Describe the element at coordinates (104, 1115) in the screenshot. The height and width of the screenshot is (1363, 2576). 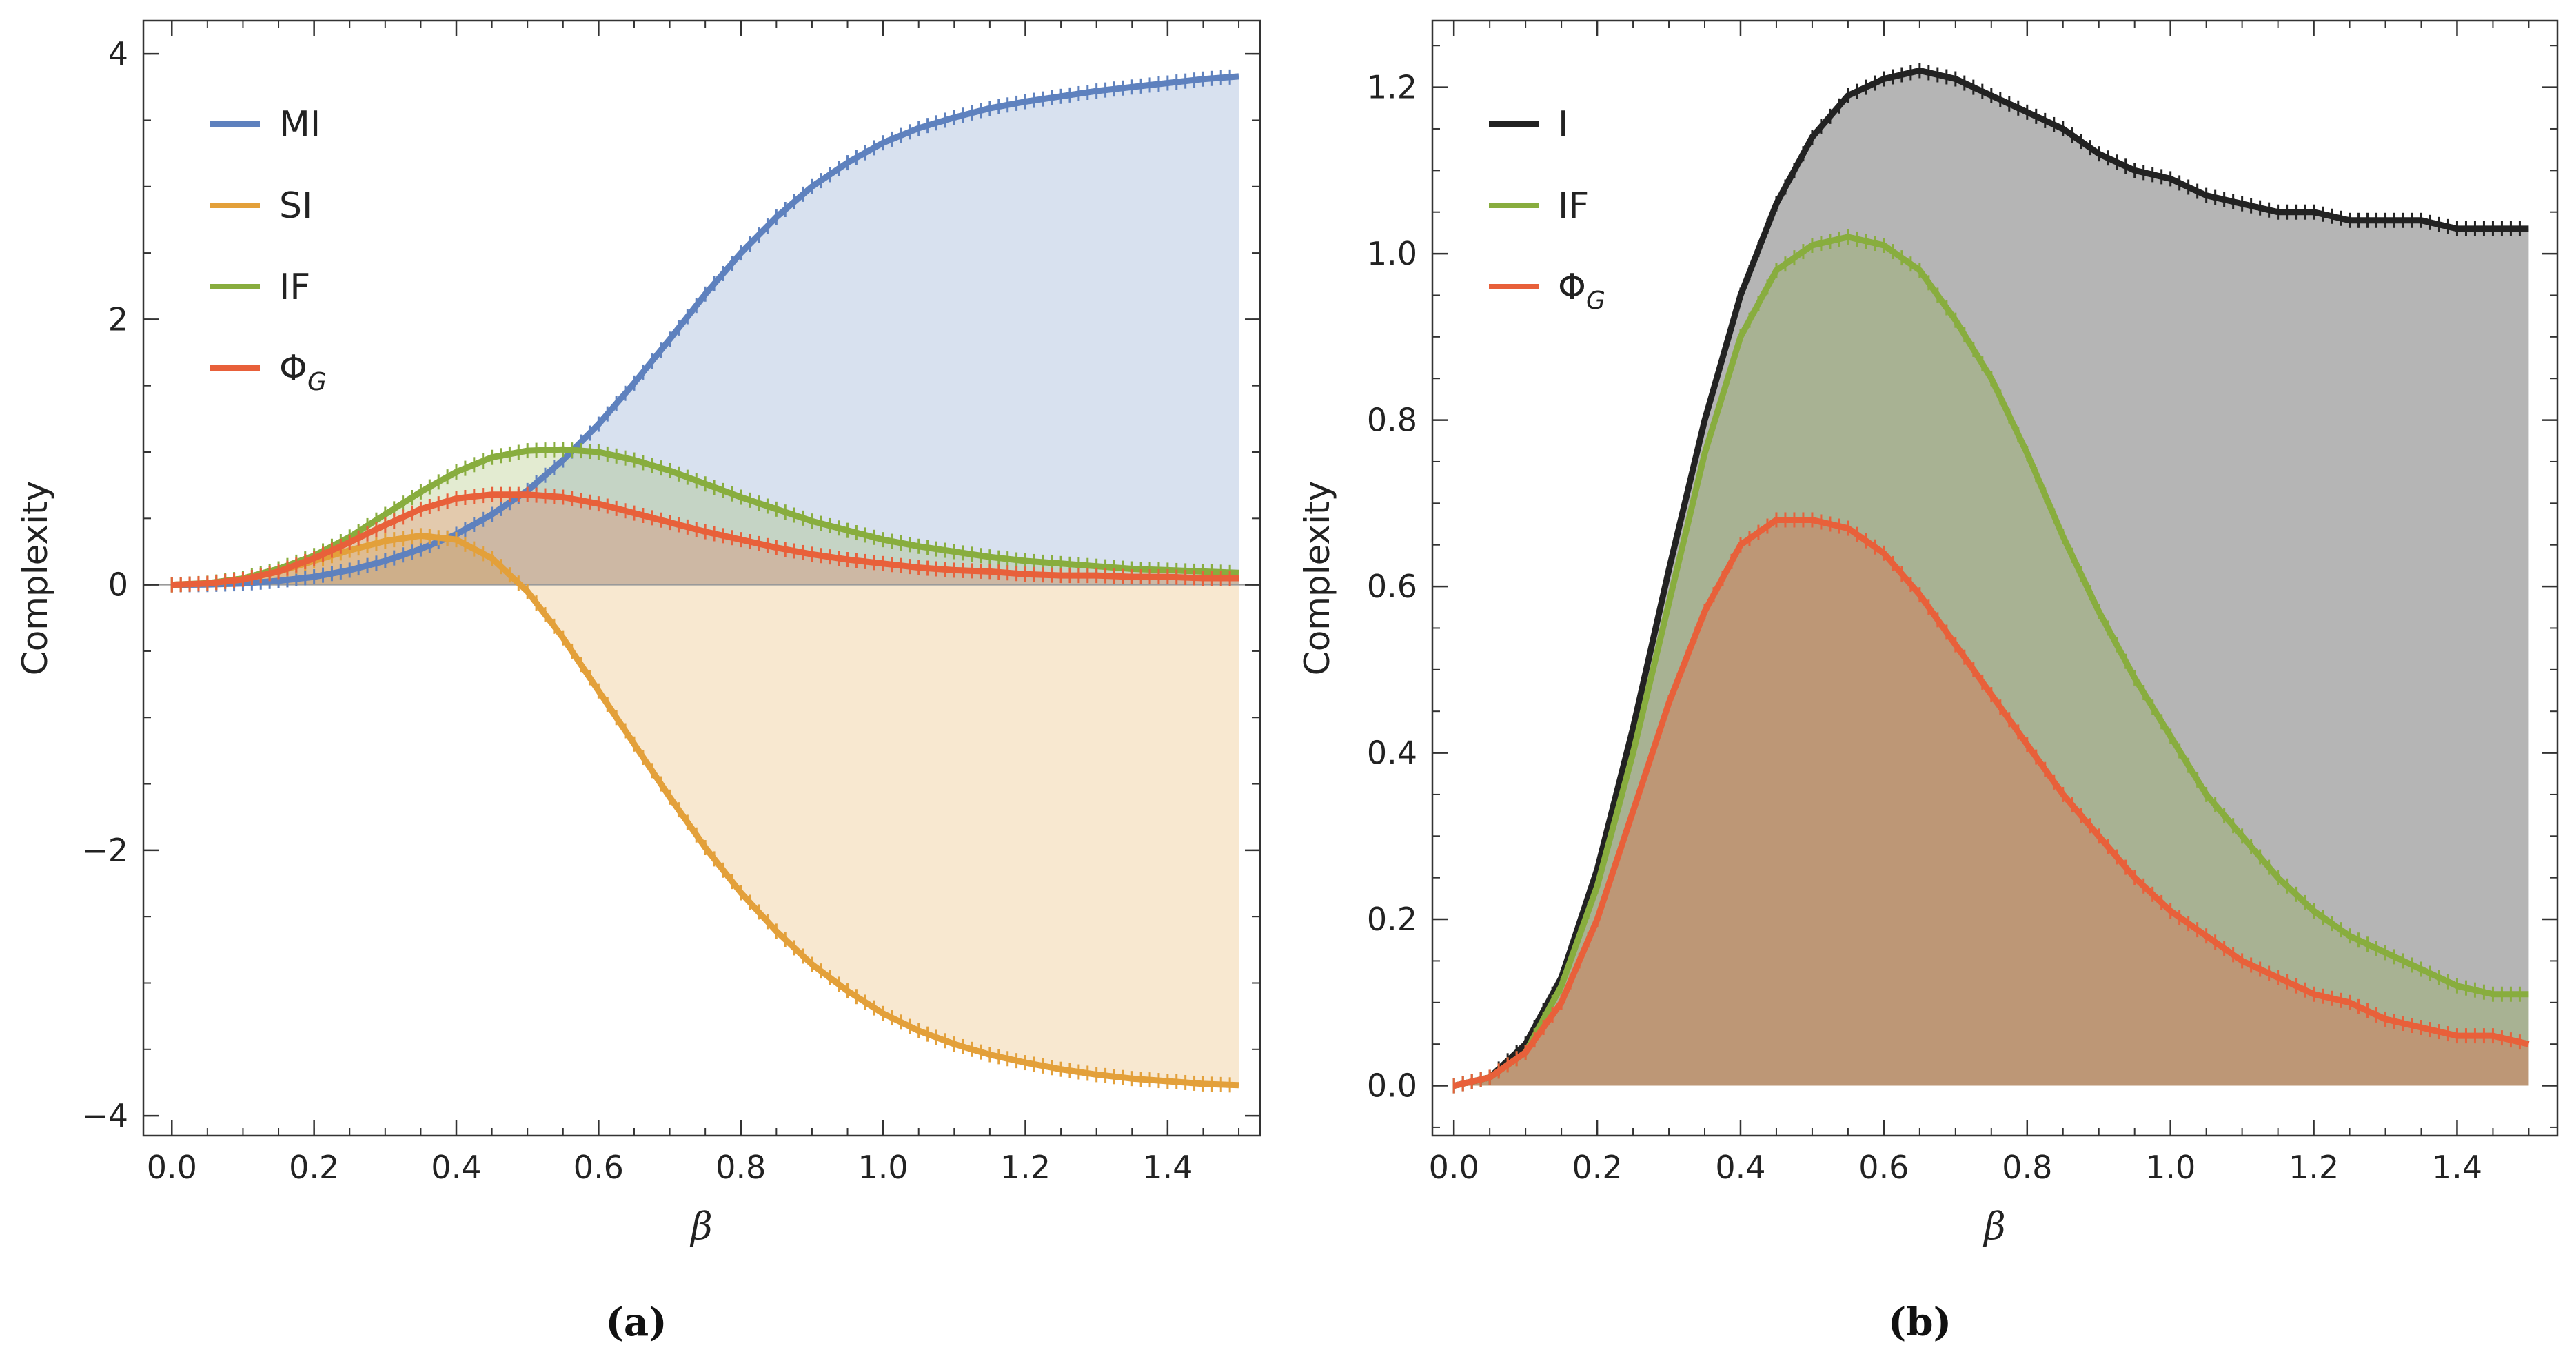
I see `y-tick-label: −4` at that location.